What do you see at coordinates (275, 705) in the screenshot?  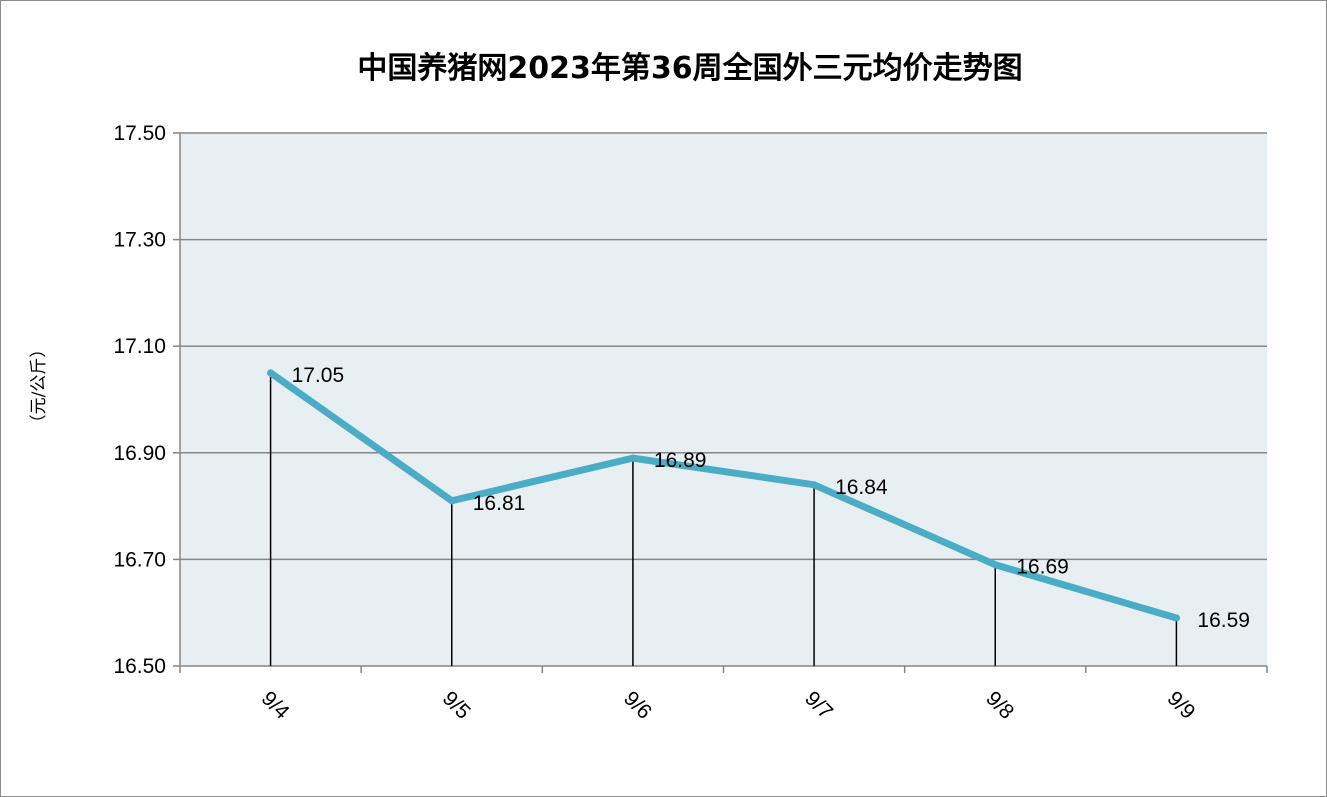 I see `x-tick-label-9/4: 9/4` at bounding box center [275, 705].